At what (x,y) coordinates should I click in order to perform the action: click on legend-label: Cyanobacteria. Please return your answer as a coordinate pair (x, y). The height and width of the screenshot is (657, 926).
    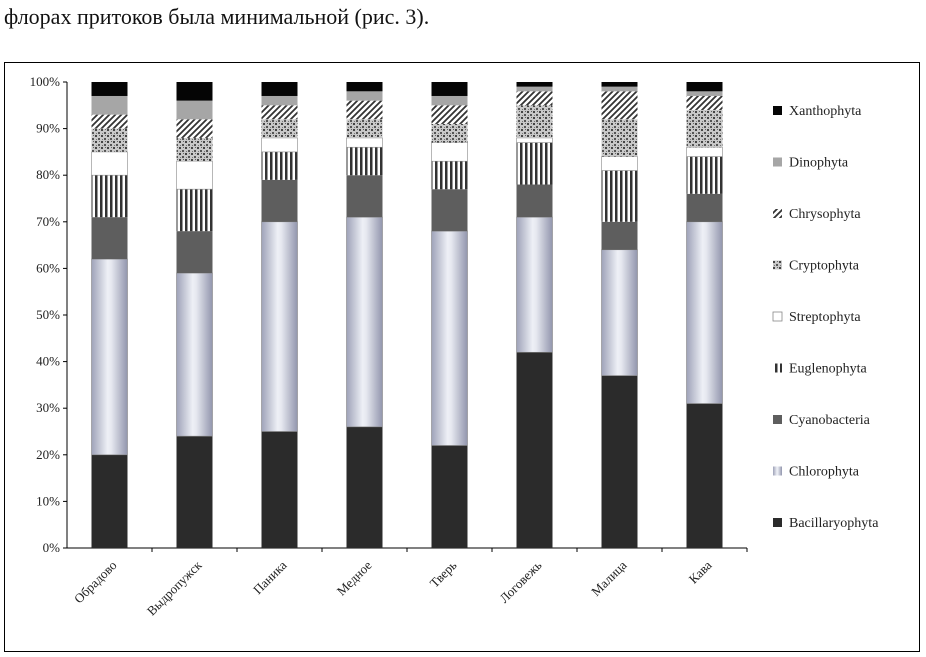
    Looking at the image, I should click on (830, 420).